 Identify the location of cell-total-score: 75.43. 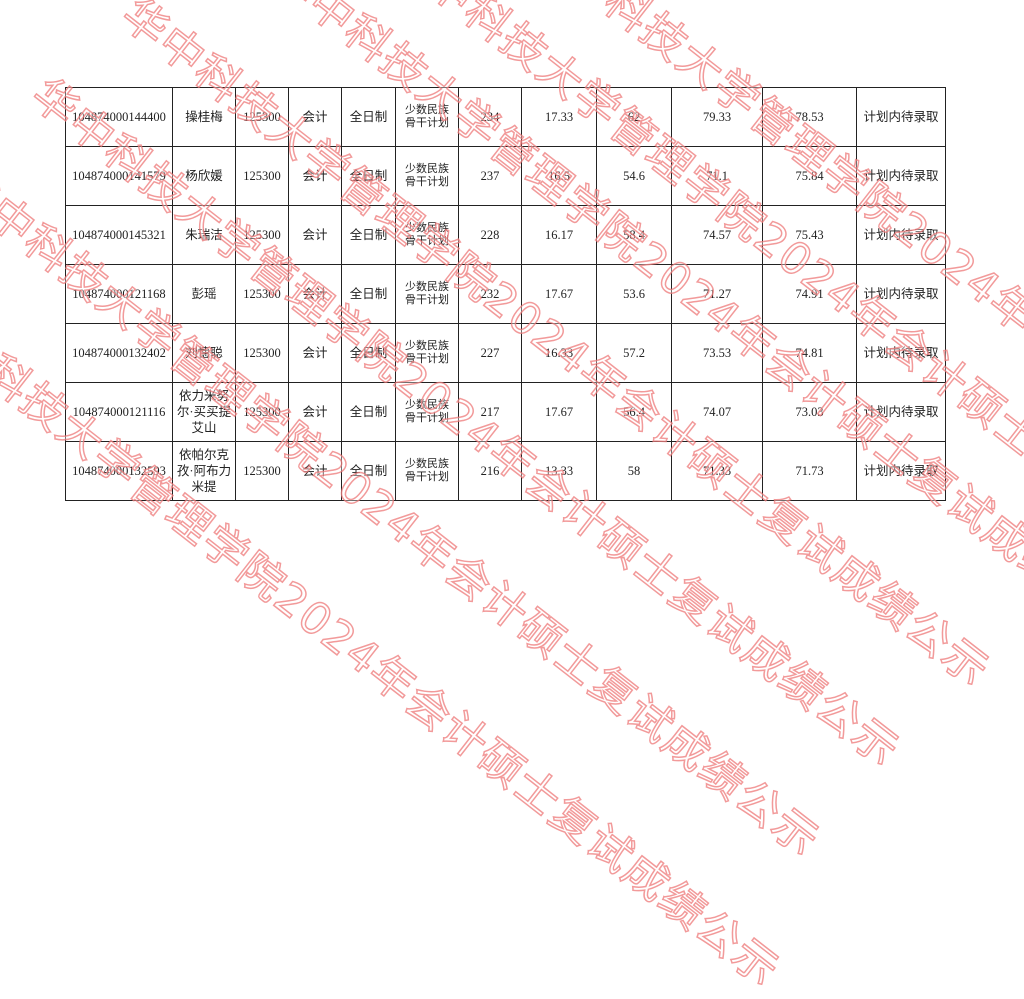
(809, 235).